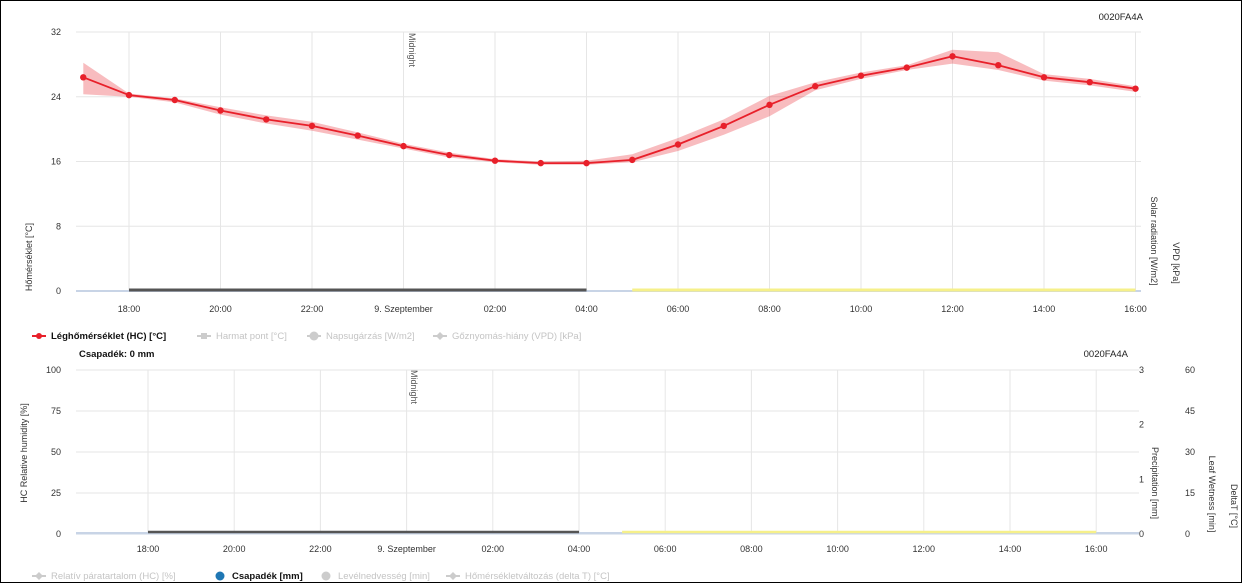 This screenshot has width=1242, height=587. What do you see at coordinates (24, 453) in the screenshot?
I see `chart2-y-axis-title: HC Relative humidity [%]` at bounding box center [24, 453].